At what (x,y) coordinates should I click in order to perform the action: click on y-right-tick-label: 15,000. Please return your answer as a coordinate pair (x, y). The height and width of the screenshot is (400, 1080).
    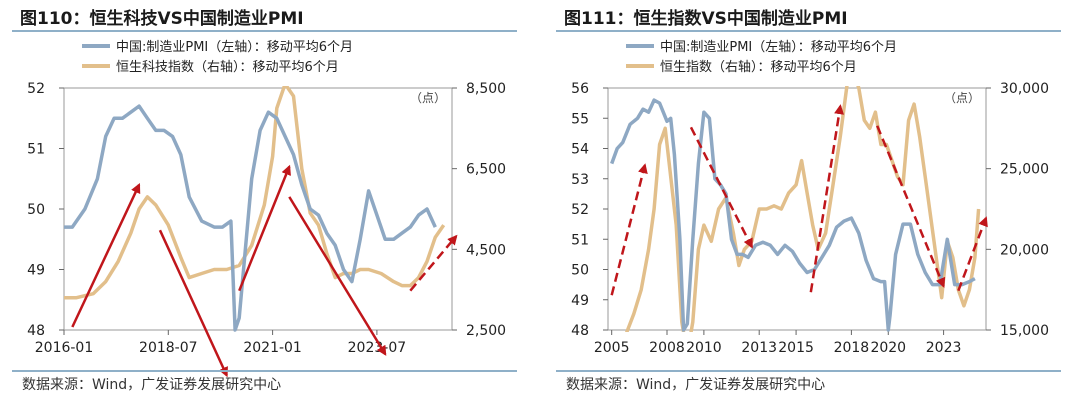
    Looking at the image, I should click on (1024, 331).